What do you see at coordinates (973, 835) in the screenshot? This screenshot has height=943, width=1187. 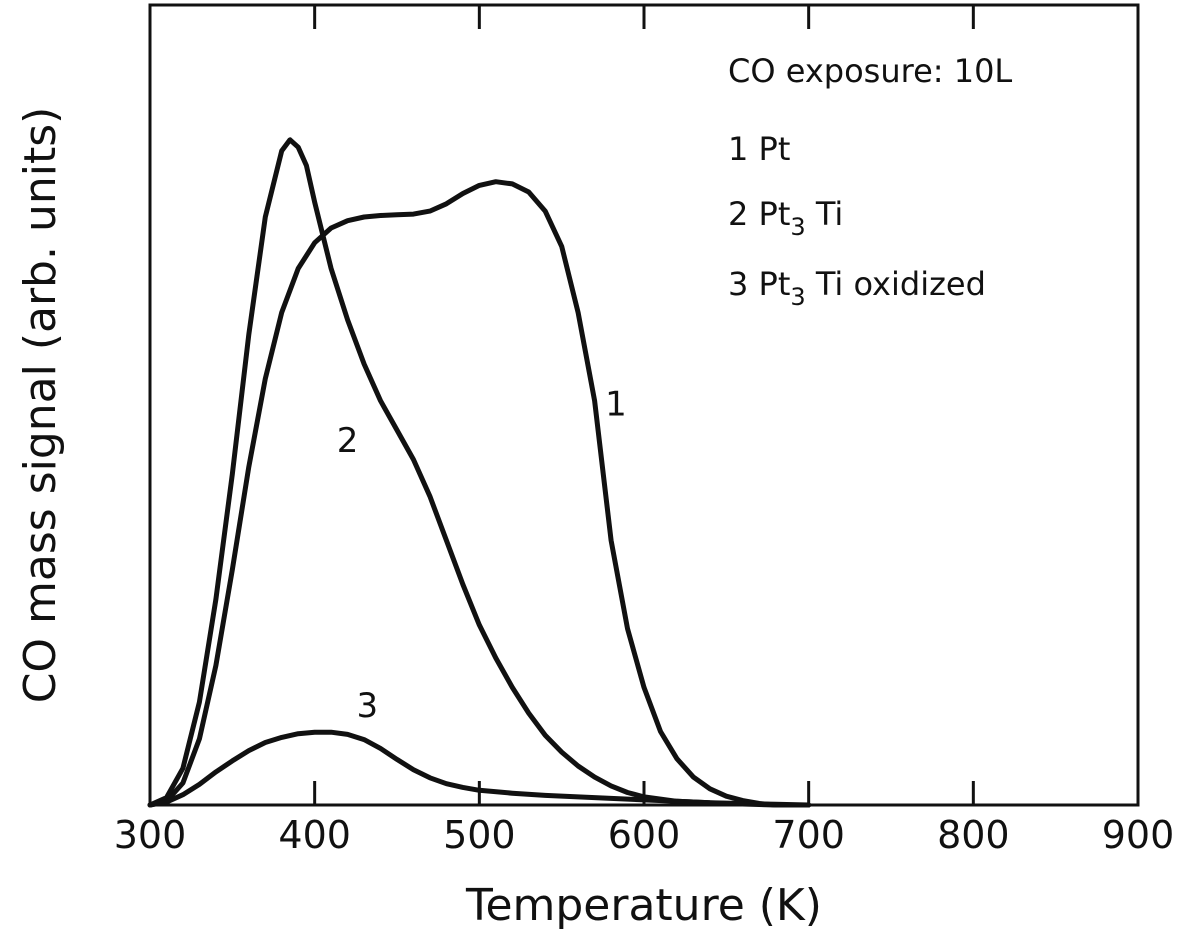 I see `x-tick-label-800: 800` at bounding box center [973, 835].